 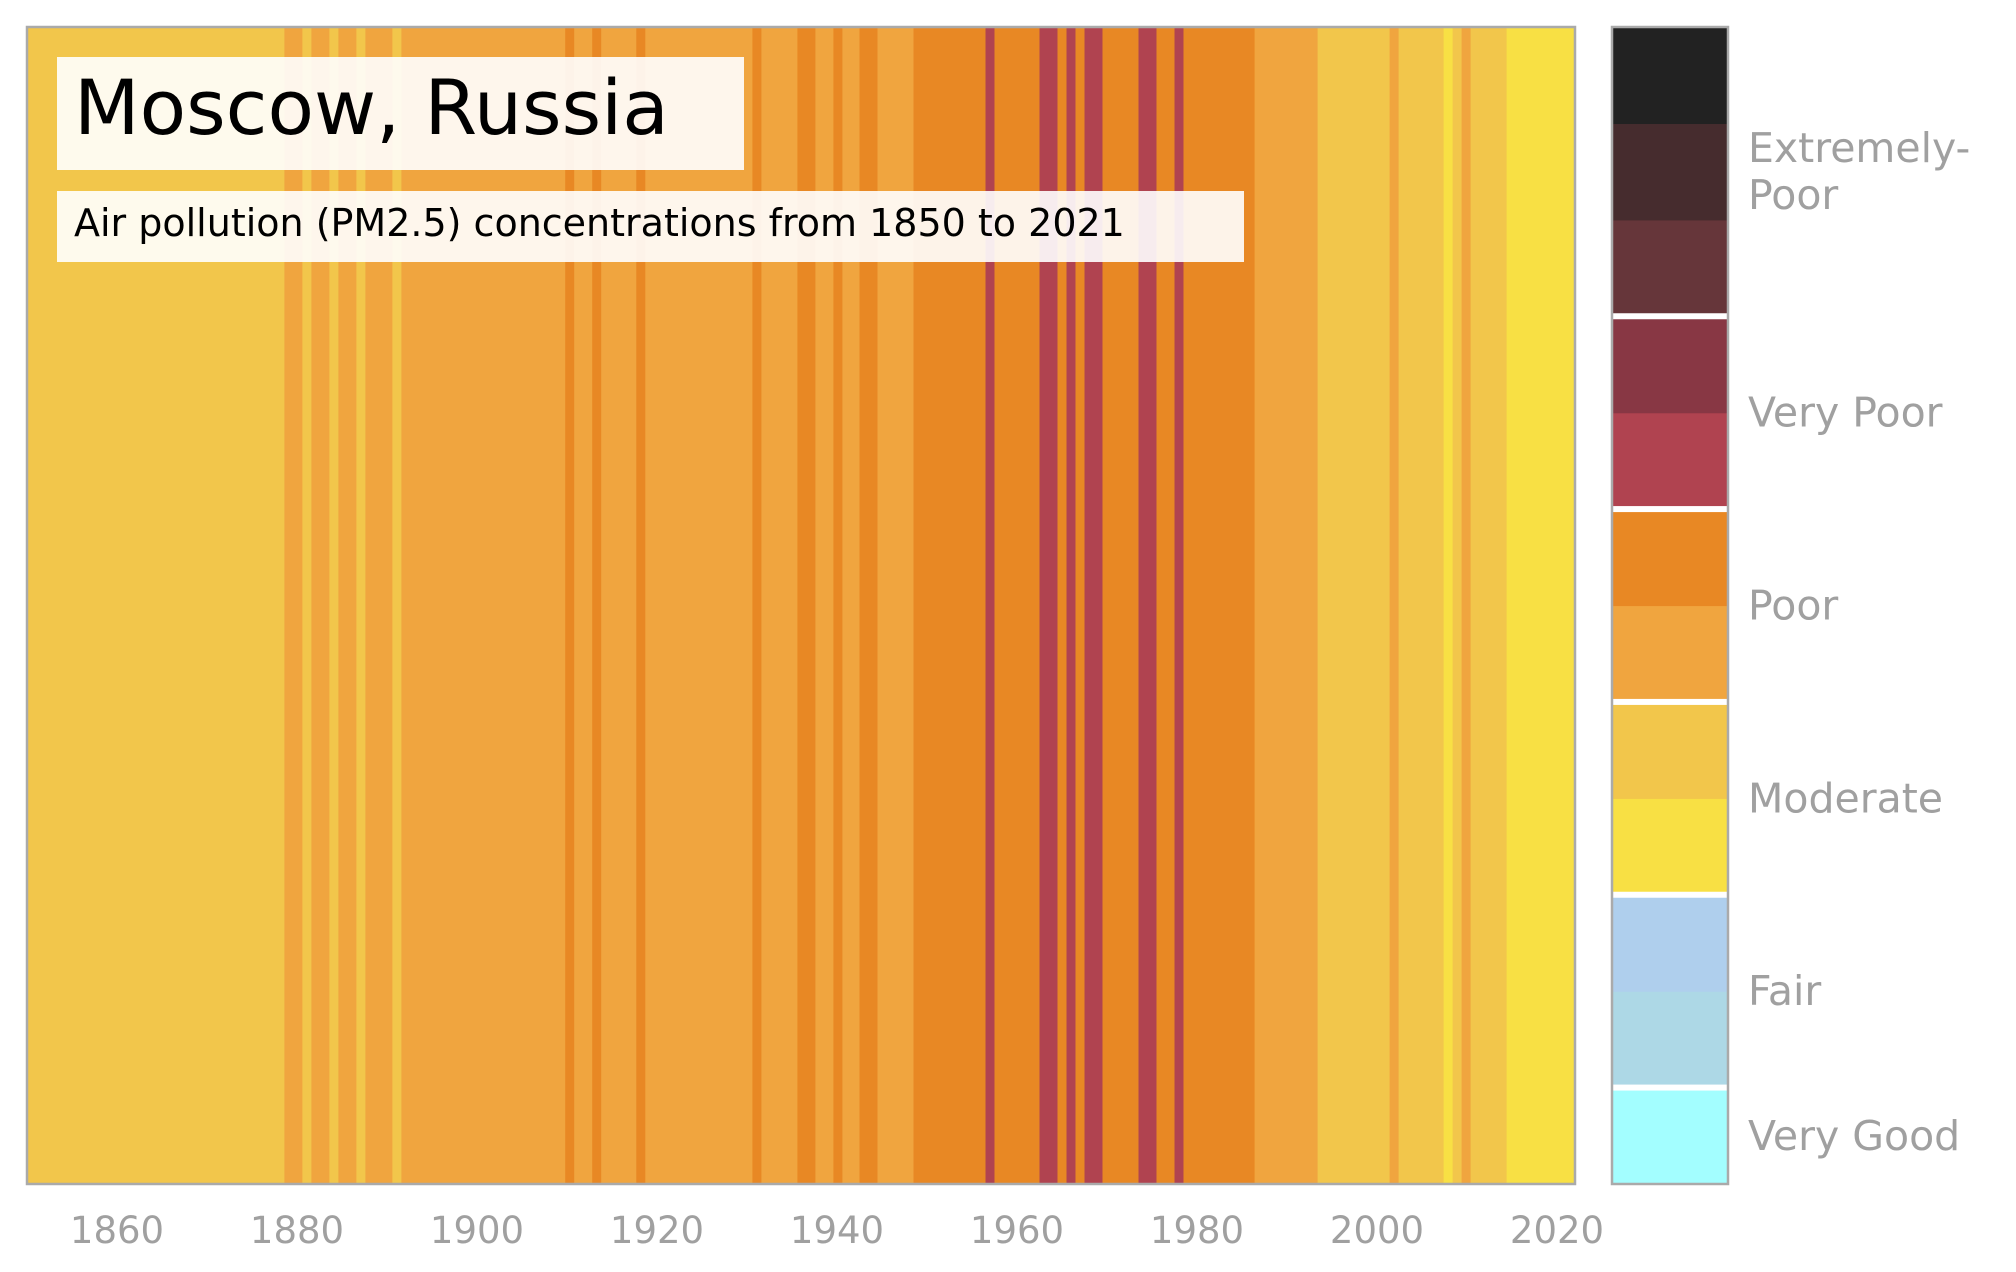 I want to click on legend-swatch-moderate-high, so click(x=1670, y=750).